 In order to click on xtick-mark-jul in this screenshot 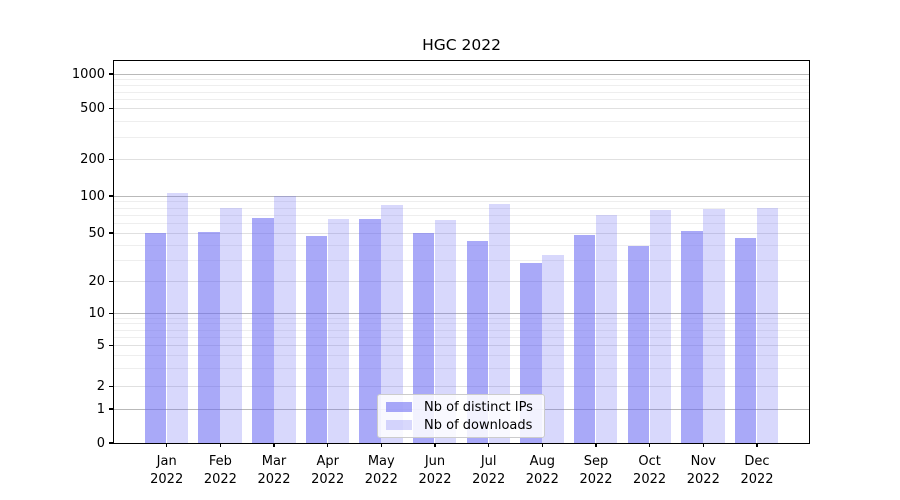, I will do `click(489, 445)`.